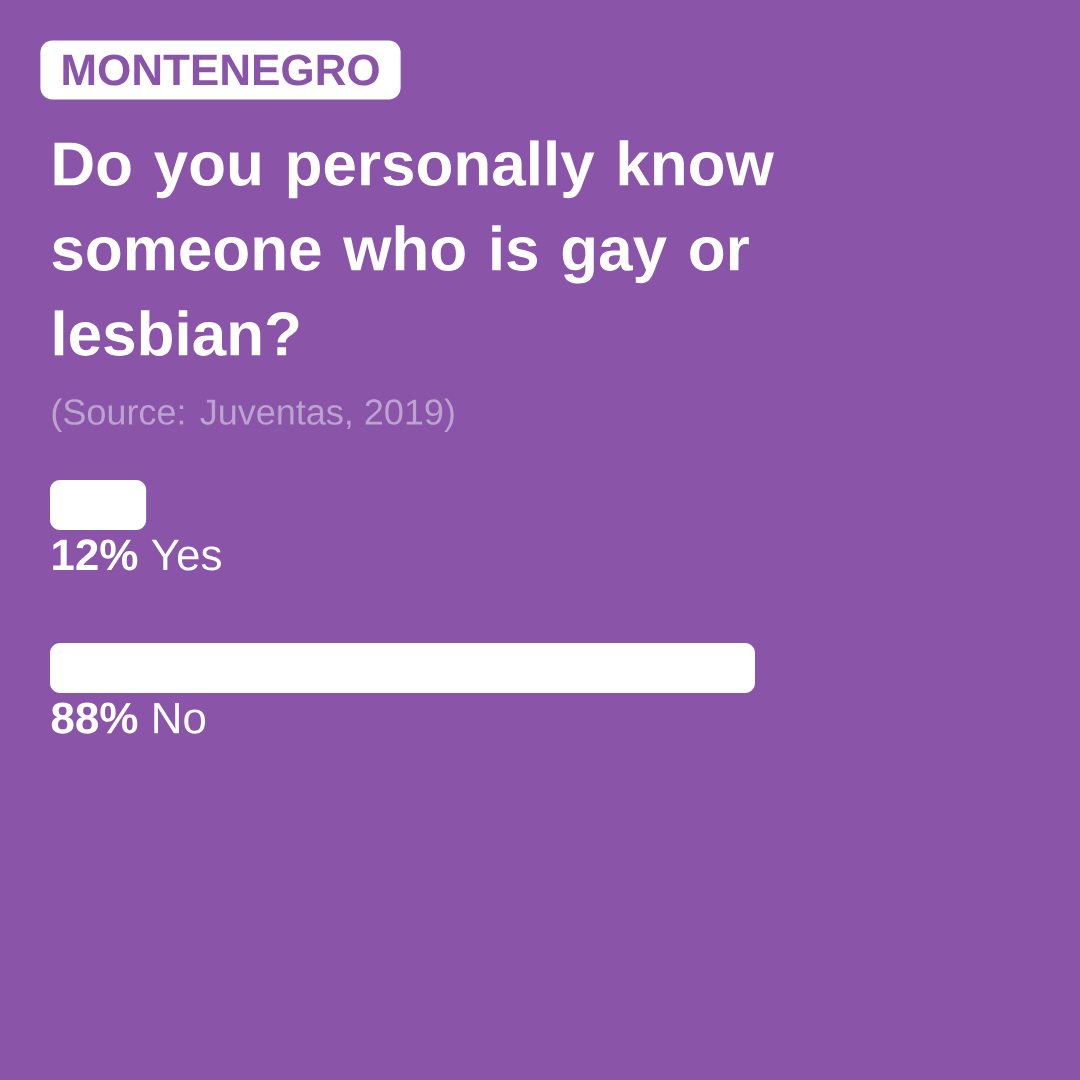 The width and height of the screenshot is (1080, 1080). What do you see at coordinates (413, 248) in the screenshot?
I see `chart-title: Do you personally know someone who is gay or lesbian?` at bounding box center [413, 248].